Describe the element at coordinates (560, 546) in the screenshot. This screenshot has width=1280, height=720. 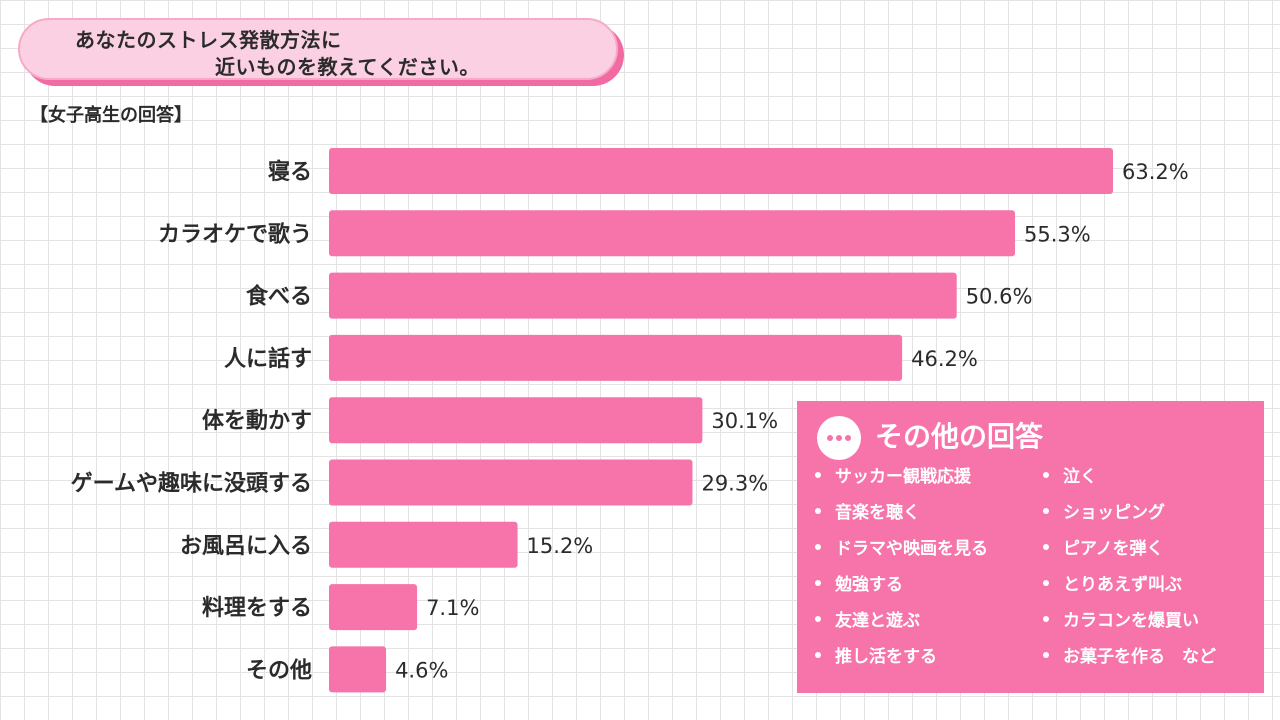
I see `value-label: 15.2%` at that location.